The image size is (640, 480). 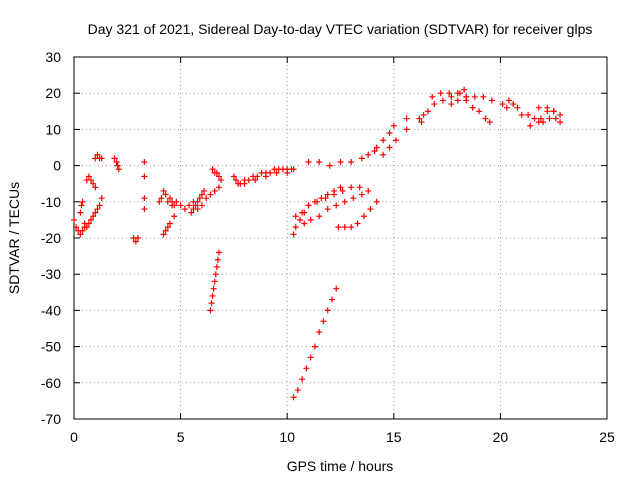 I want to click on x-tick-label: 10, so click(x=287, y=437).